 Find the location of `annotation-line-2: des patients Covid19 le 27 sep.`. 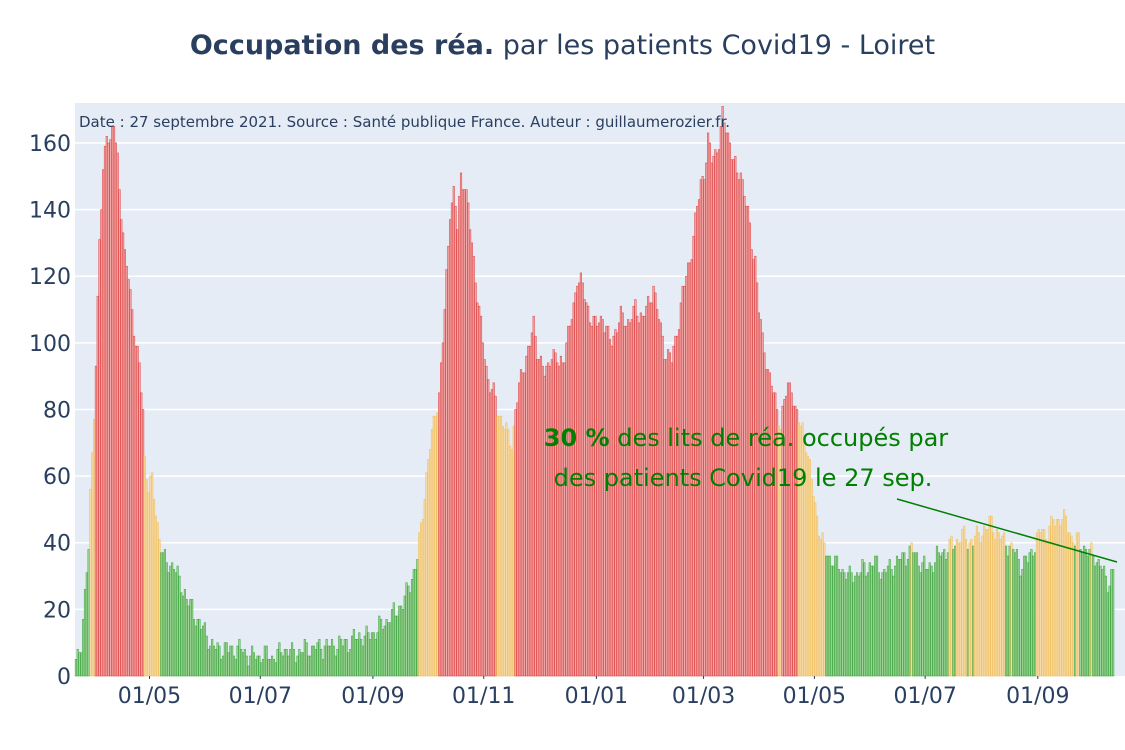

annotation-line-2: des patients Covid19 le 27 sep. is located at coordinates (743, 478).